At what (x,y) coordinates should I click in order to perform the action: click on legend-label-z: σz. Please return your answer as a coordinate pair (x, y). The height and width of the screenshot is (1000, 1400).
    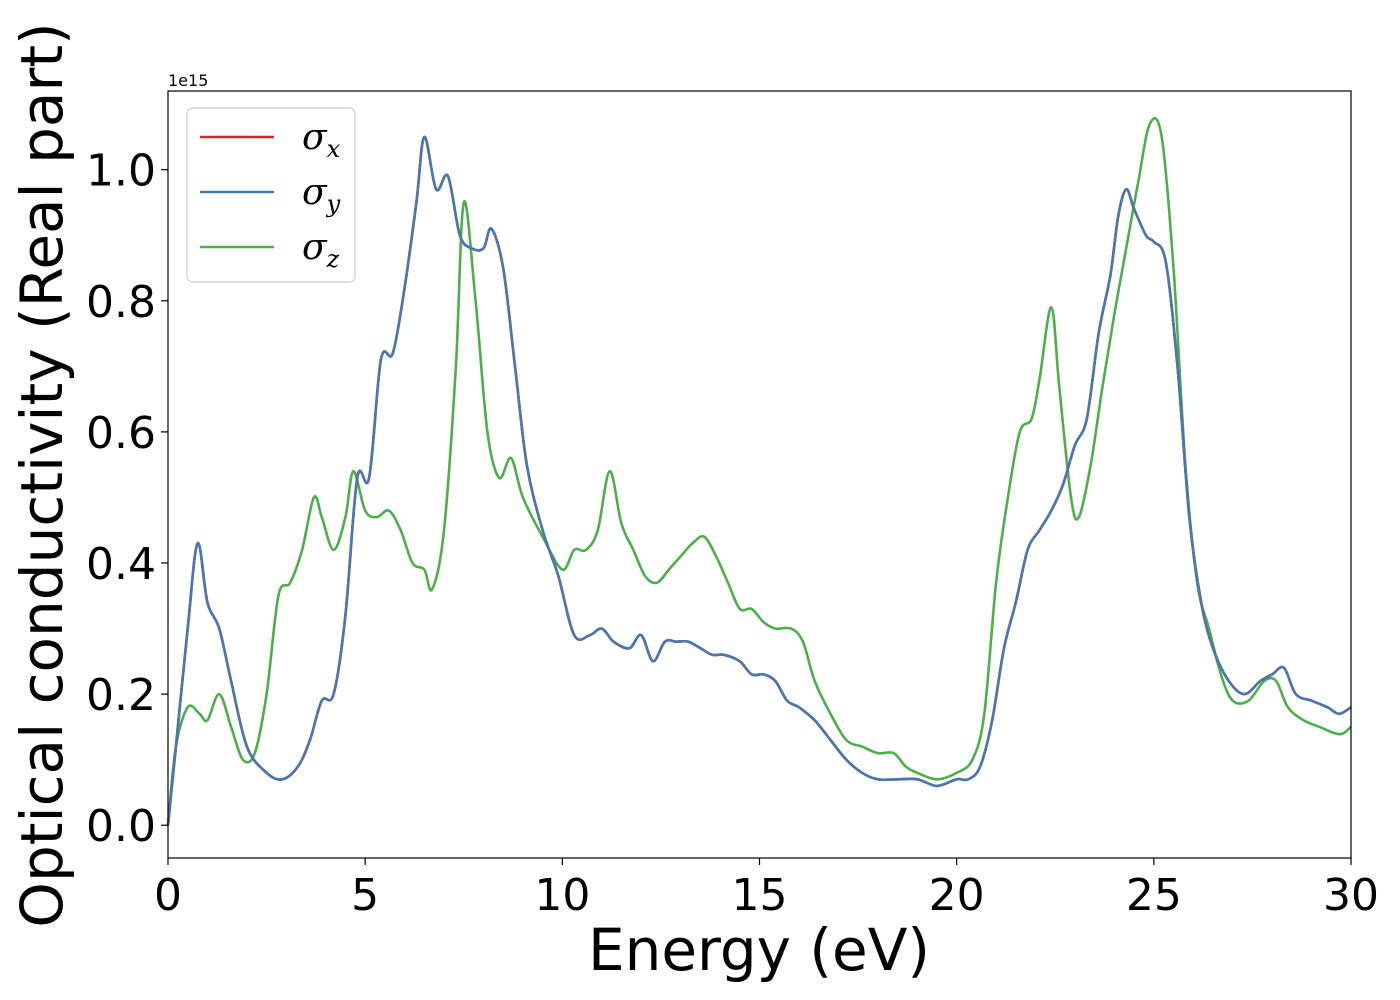
    Looking at the image, I should click on (321, 250).